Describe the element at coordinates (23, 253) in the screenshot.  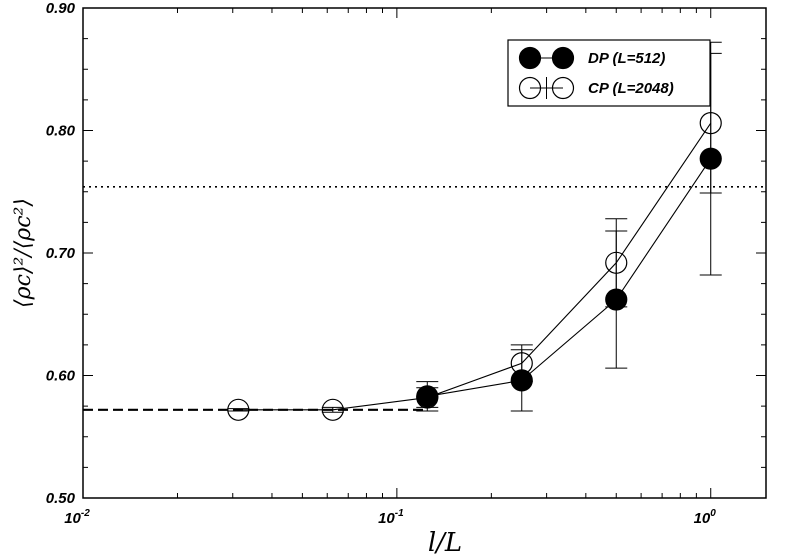
I see `y-axis-label: ⟨ρc⟩²/⟨ρc²⟩` at that location.